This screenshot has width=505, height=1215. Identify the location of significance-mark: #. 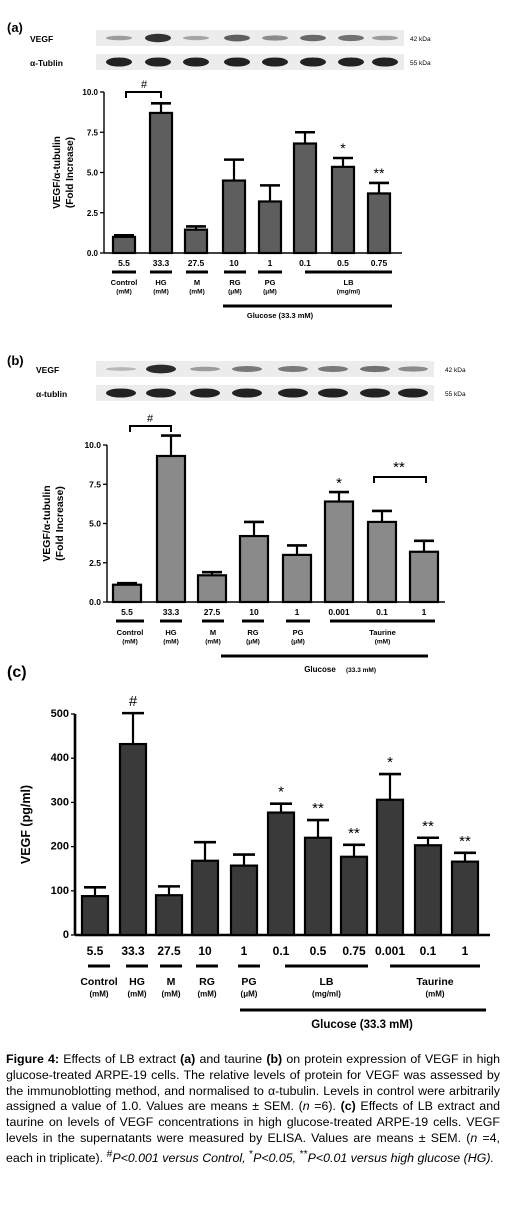
(133, 701).